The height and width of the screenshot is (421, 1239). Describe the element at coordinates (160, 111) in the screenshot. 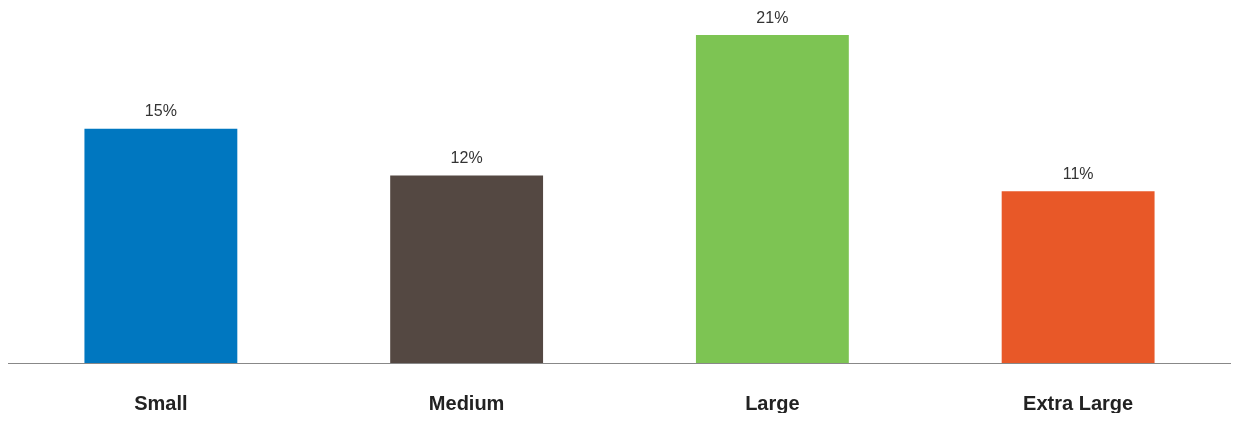

I see `data-label: 15%` at that location.